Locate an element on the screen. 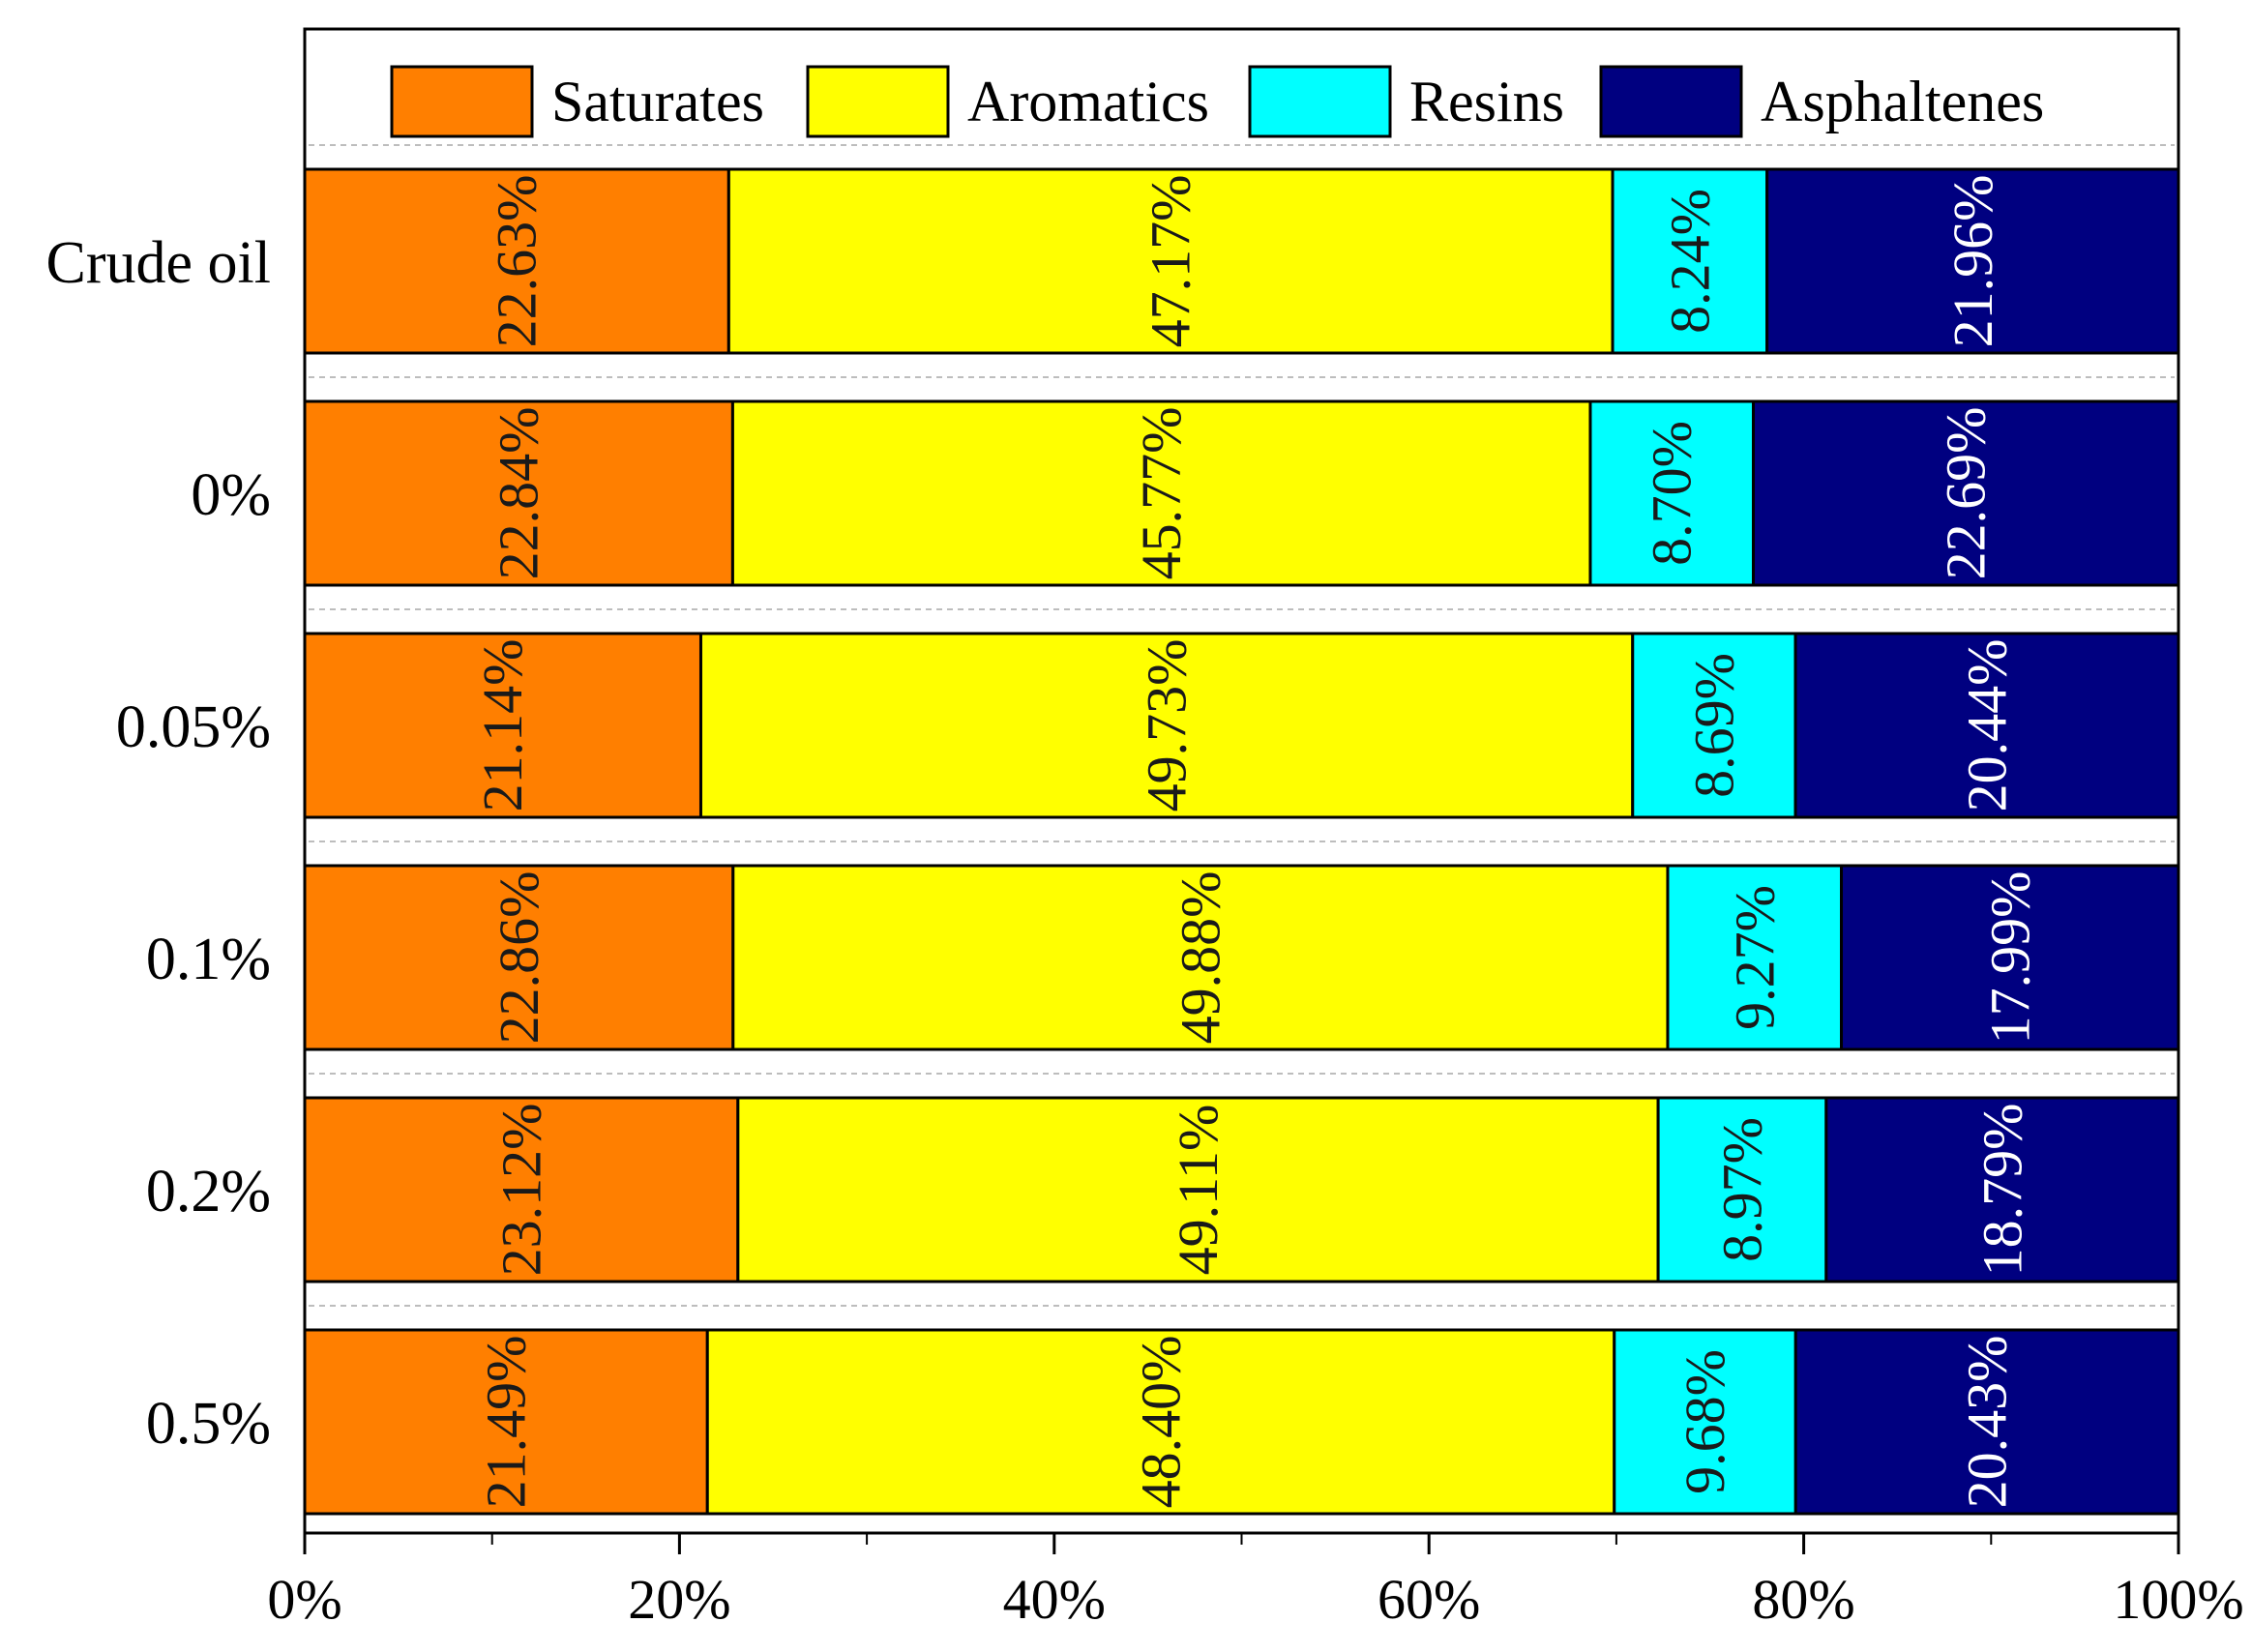 This screenshot has width=2252, height=1652. legend-label-saturates: Saturates is located at coordinates (657, 101).